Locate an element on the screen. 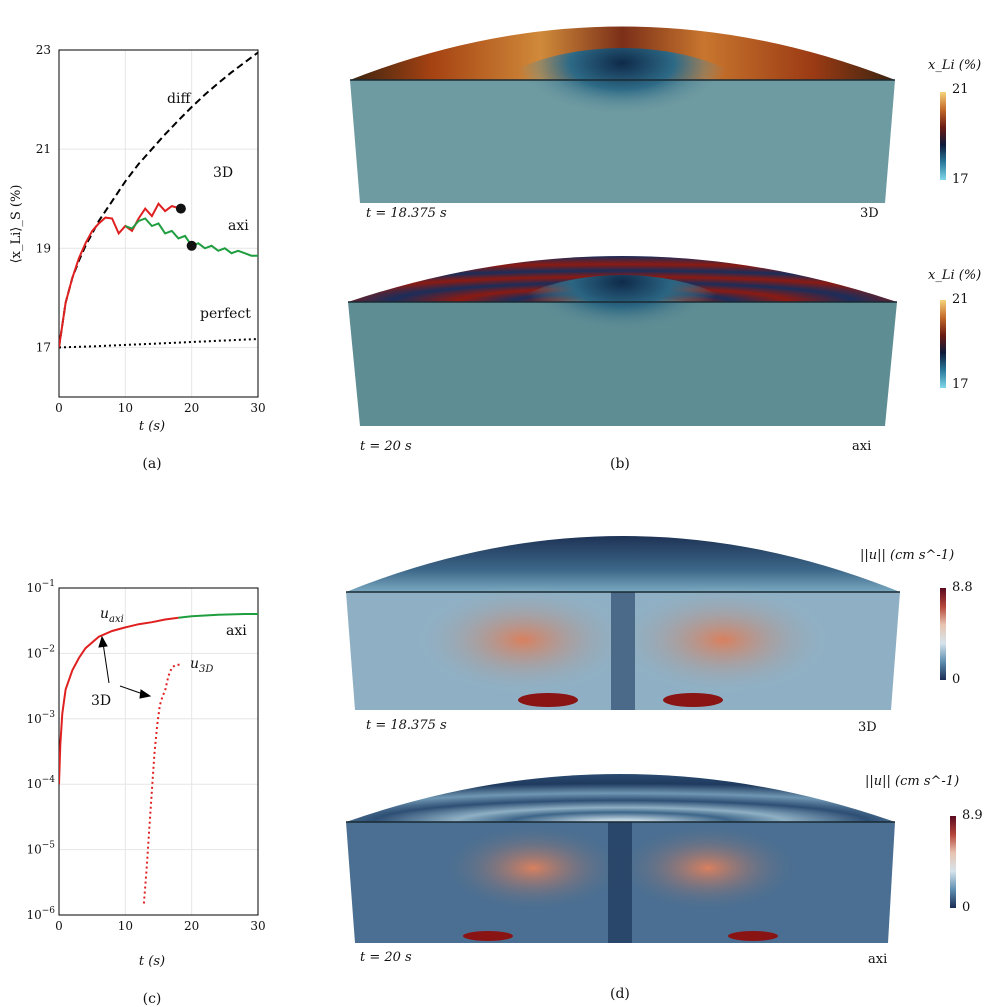  chart-a-plot-area is located at coordinates (158, 200).